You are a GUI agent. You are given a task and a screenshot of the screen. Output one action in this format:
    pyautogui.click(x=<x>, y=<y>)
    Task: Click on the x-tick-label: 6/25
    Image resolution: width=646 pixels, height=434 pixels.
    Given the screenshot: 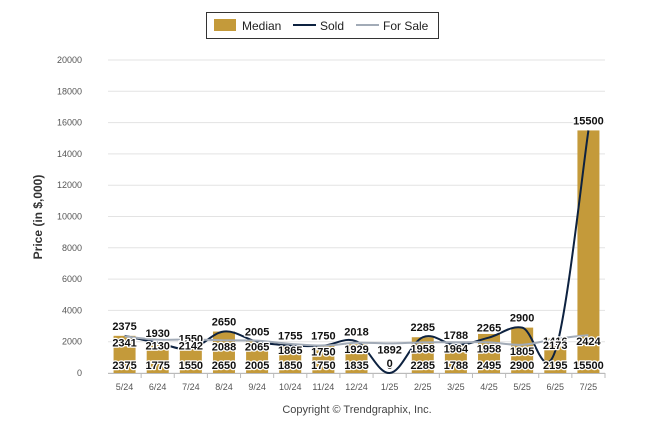 What is the action you would take?
    pyautogui.click(x=556, y=387)
    